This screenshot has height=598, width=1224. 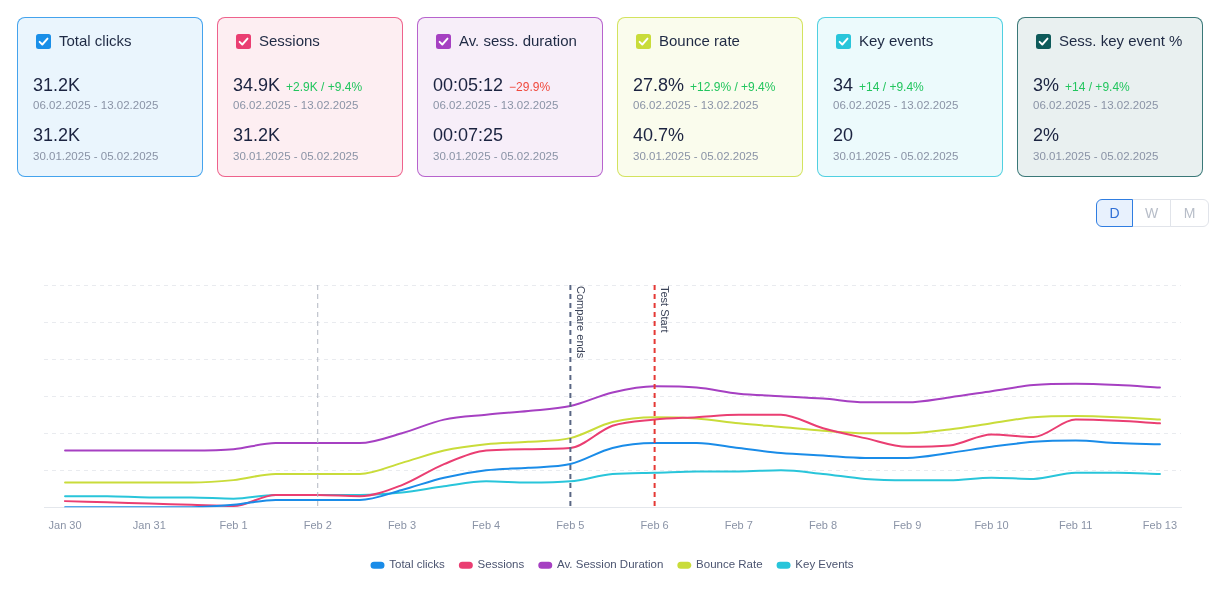 What do you see at coordinates (289, 41) in the screenshot?
I see `text: Sessions` at bounding box center [289, 41].